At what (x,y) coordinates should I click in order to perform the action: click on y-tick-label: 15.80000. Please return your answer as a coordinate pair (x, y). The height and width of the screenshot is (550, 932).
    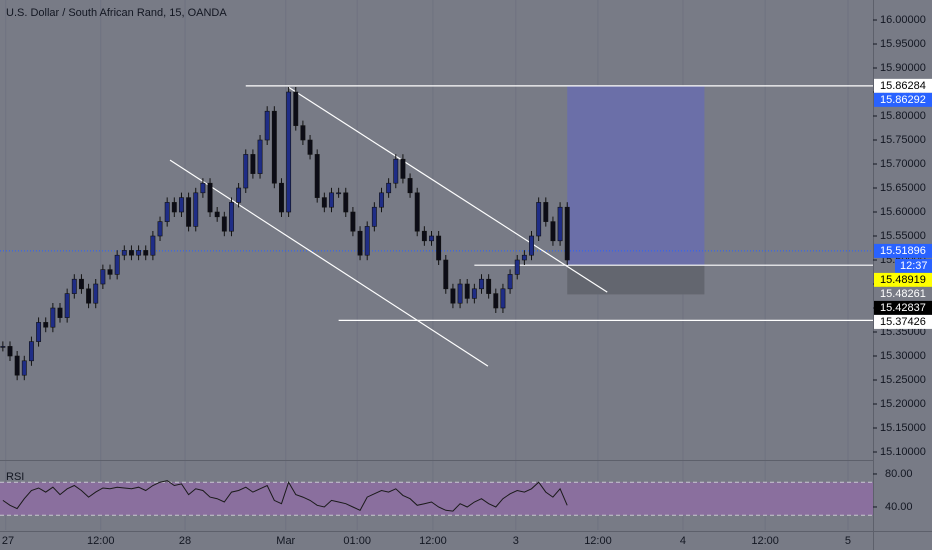
    Looking at the image, I should click on (903, 116).